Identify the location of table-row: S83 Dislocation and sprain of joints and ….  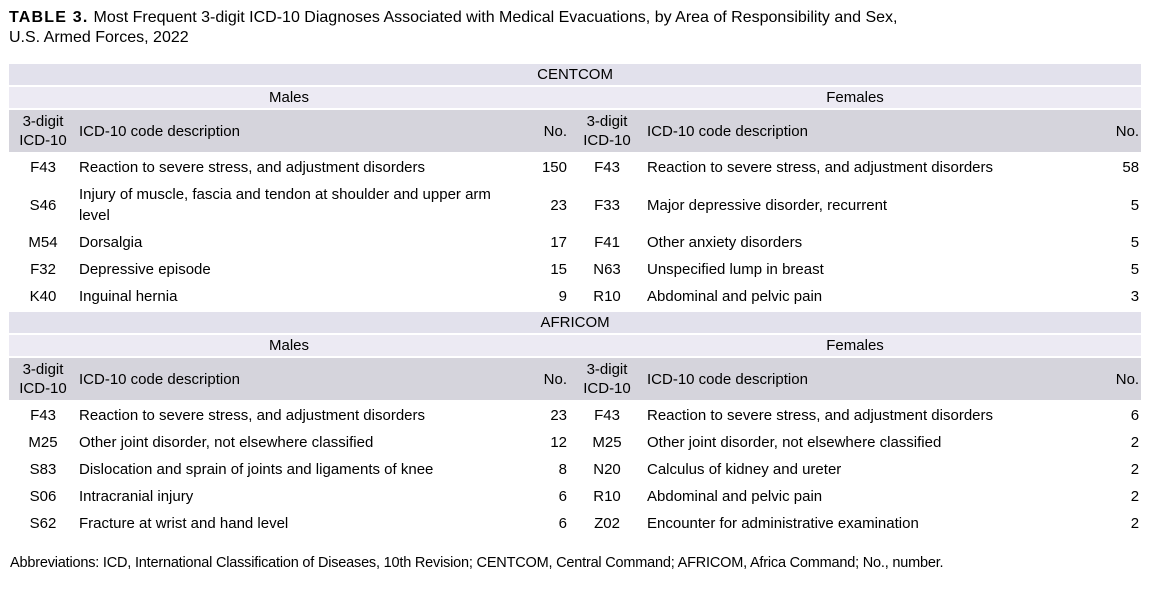
(575, 469).